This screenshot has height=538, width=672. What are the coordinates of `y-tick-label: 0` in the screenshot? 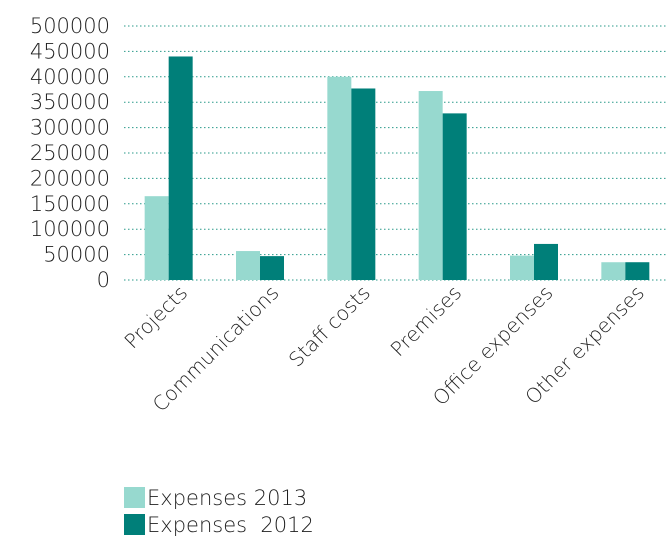 It's located at (103, 280).